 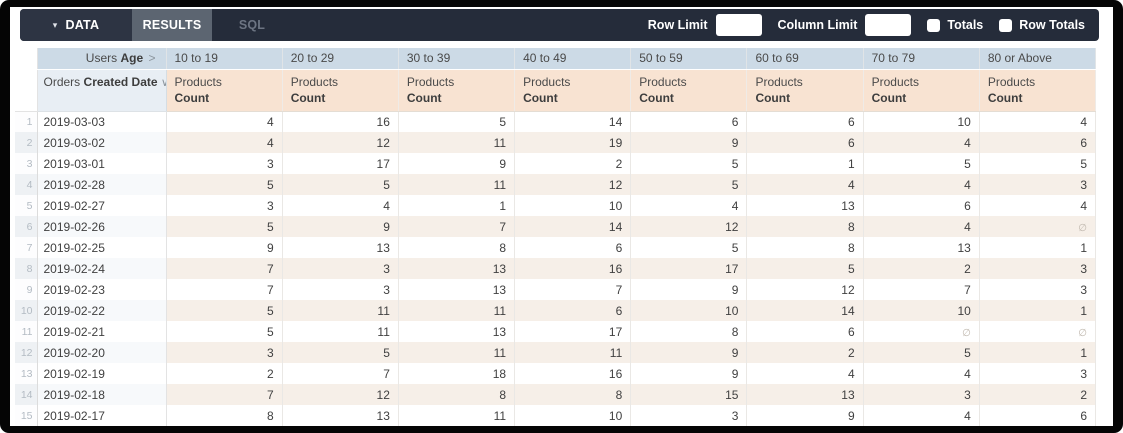 What do you see at coordinates (102, 373) in the screenshot?
I see `row-dimension-value: 2019-02-19` at bounding box center [102, 373].